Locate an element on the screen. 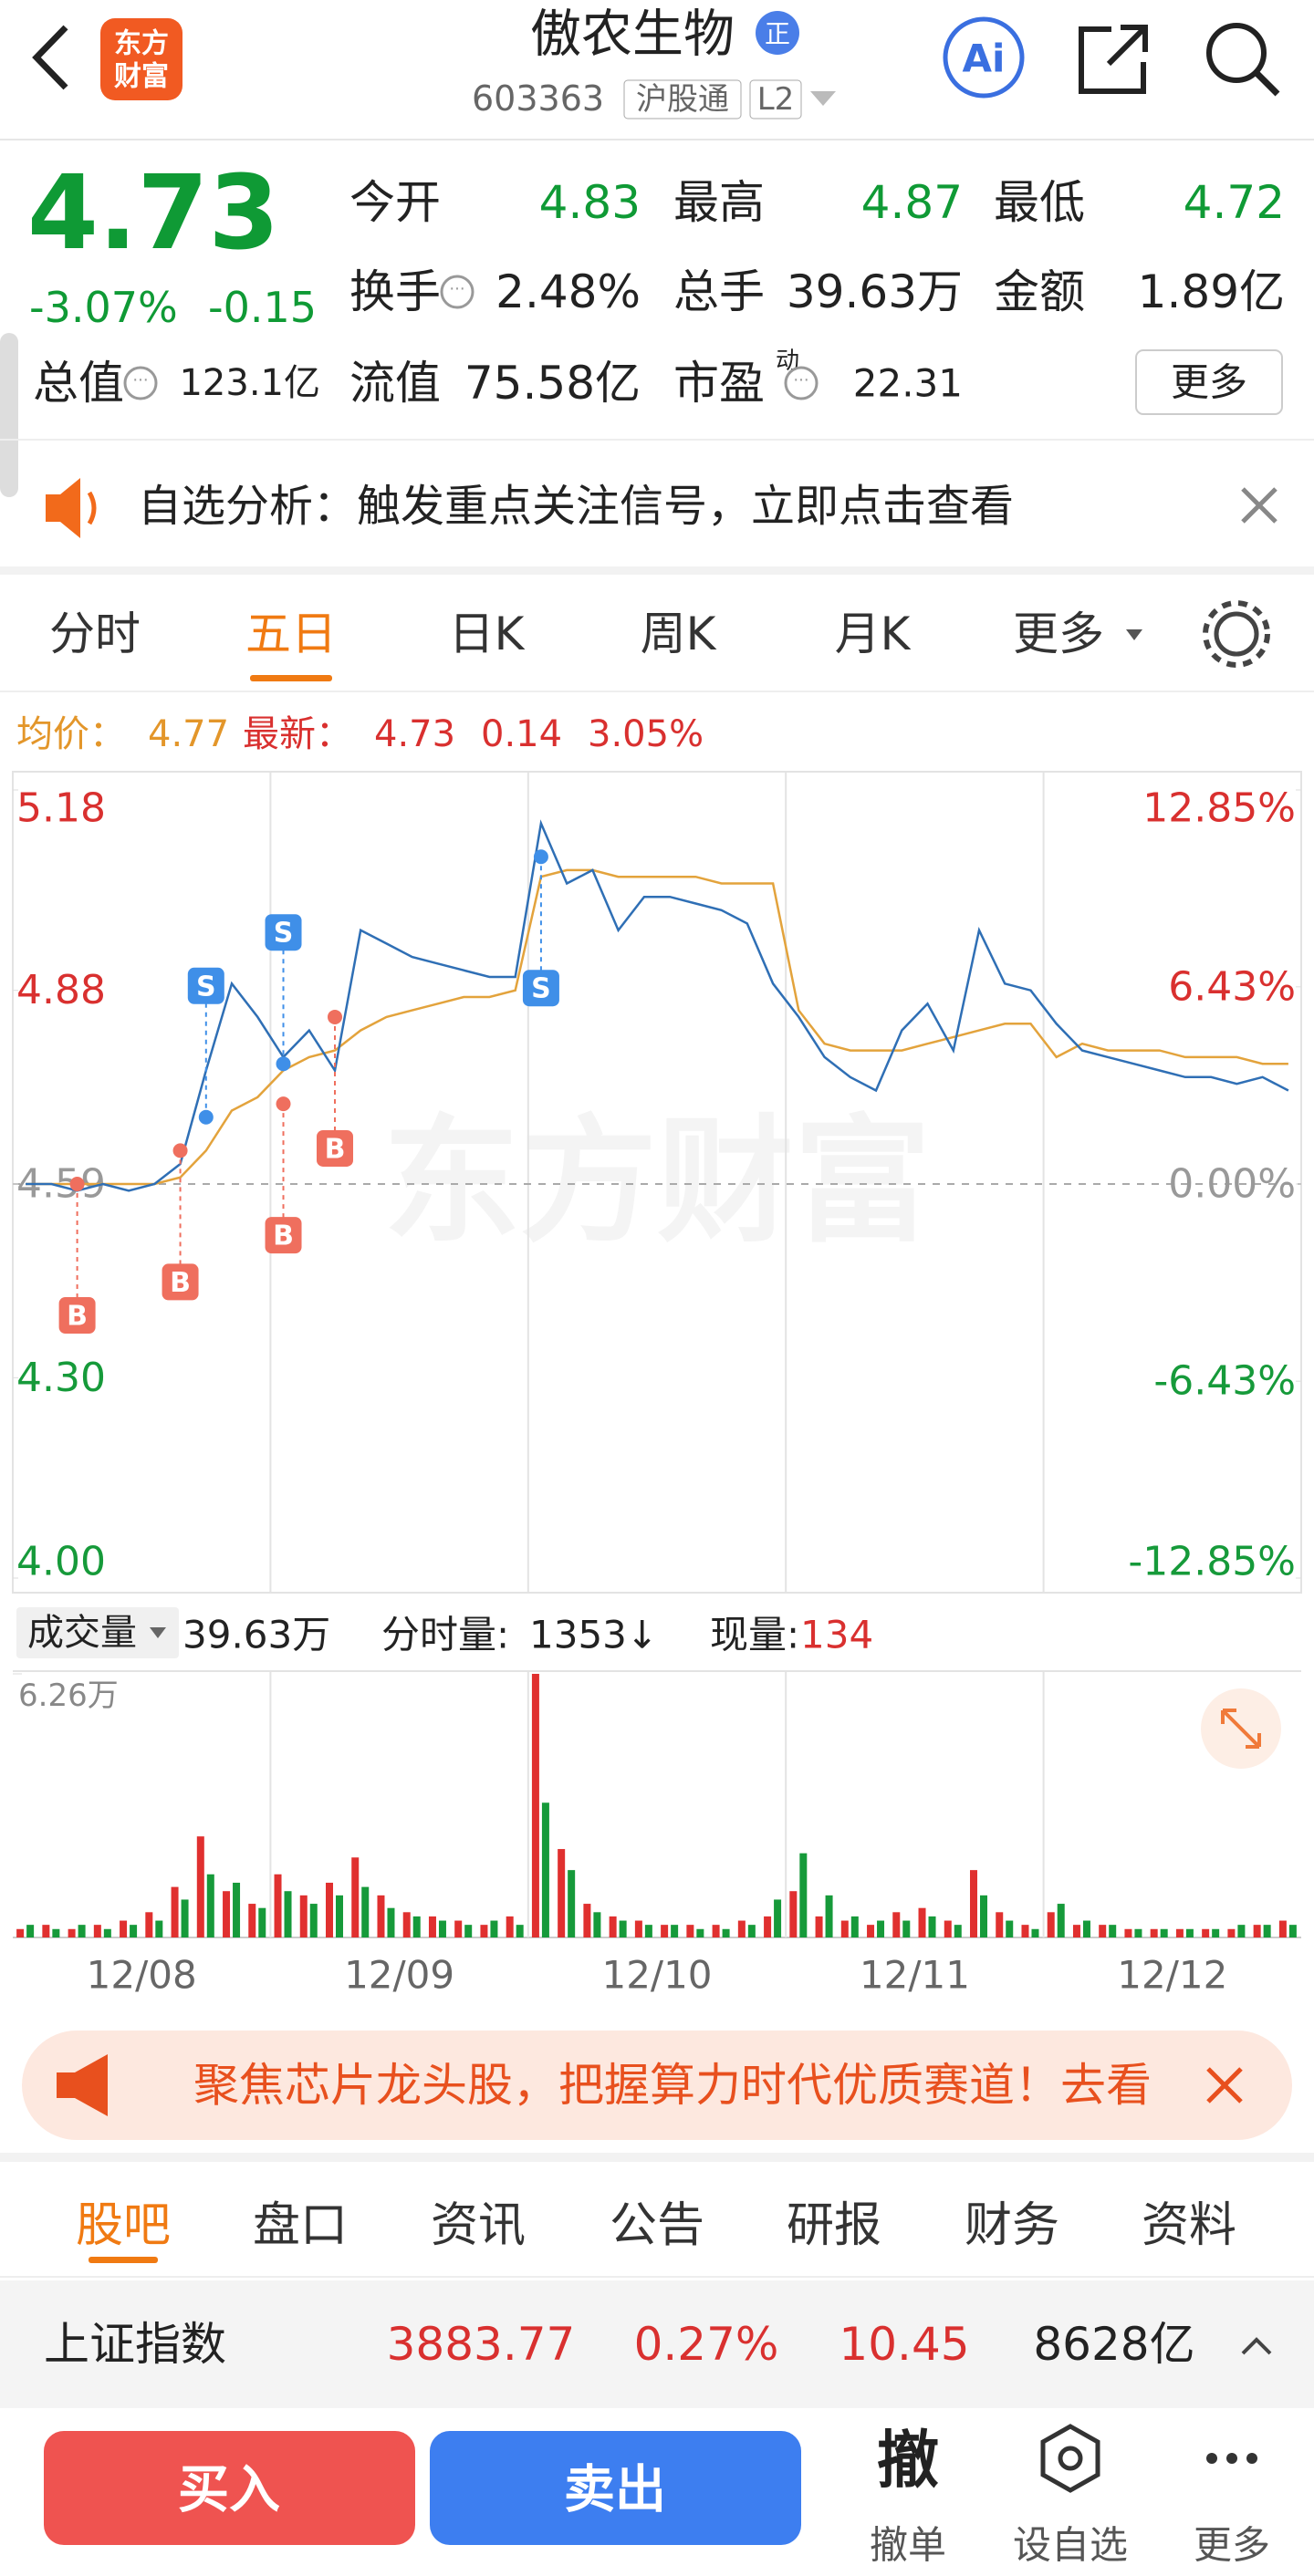 This screenshot has width=1314, height=2576. badge is located at coordinates (777, 33).